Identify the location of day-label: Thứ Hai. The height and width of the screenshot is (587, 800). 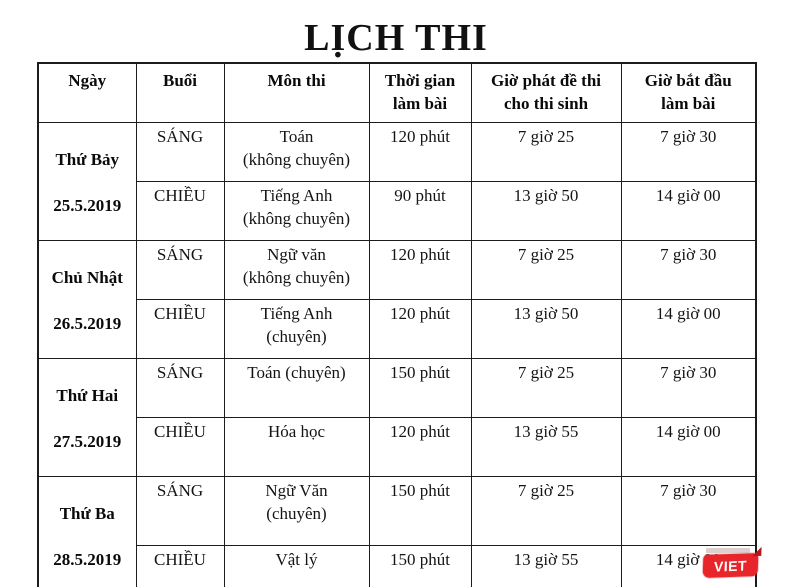
(87, 395).